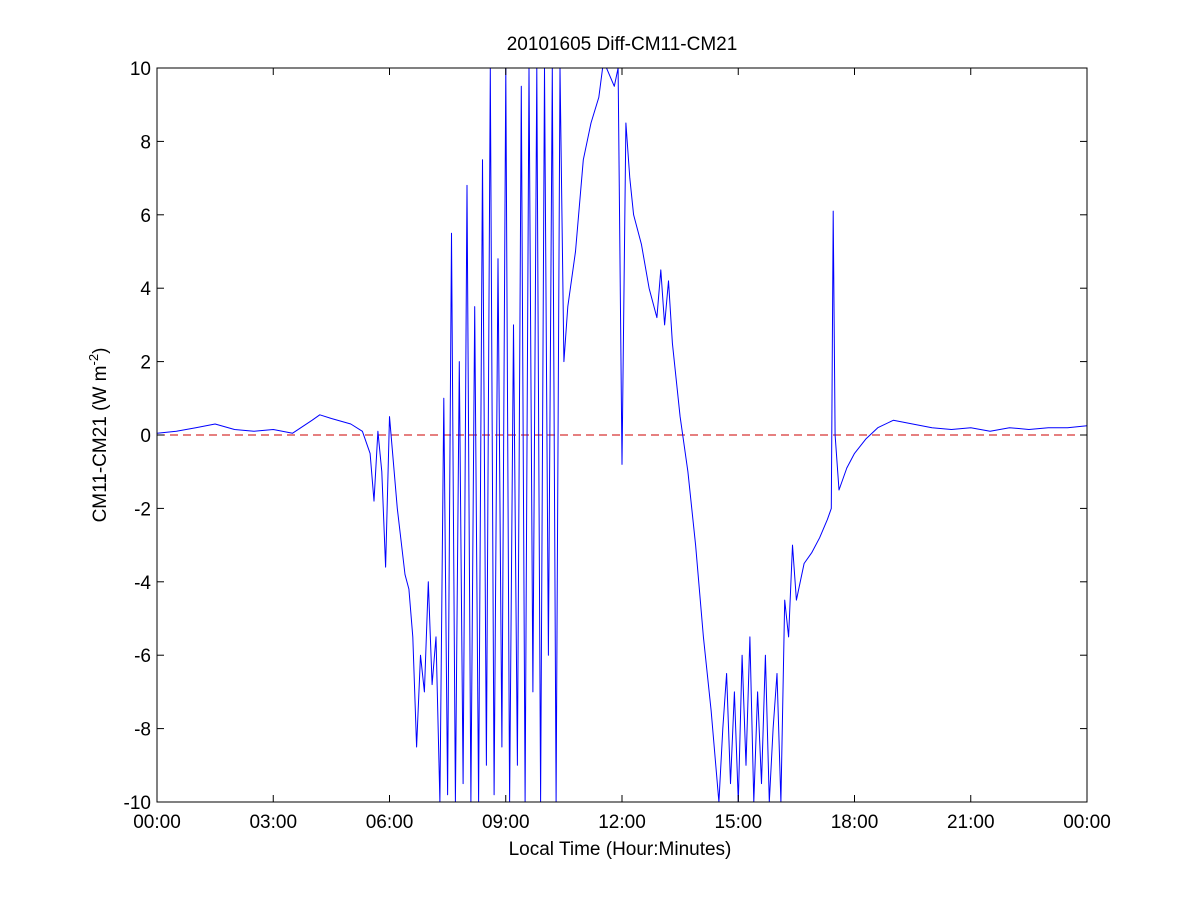 The width and height of the screenshot is (1201, 901). I want to click on x-tick-label: 03:00, so click(273, 822).